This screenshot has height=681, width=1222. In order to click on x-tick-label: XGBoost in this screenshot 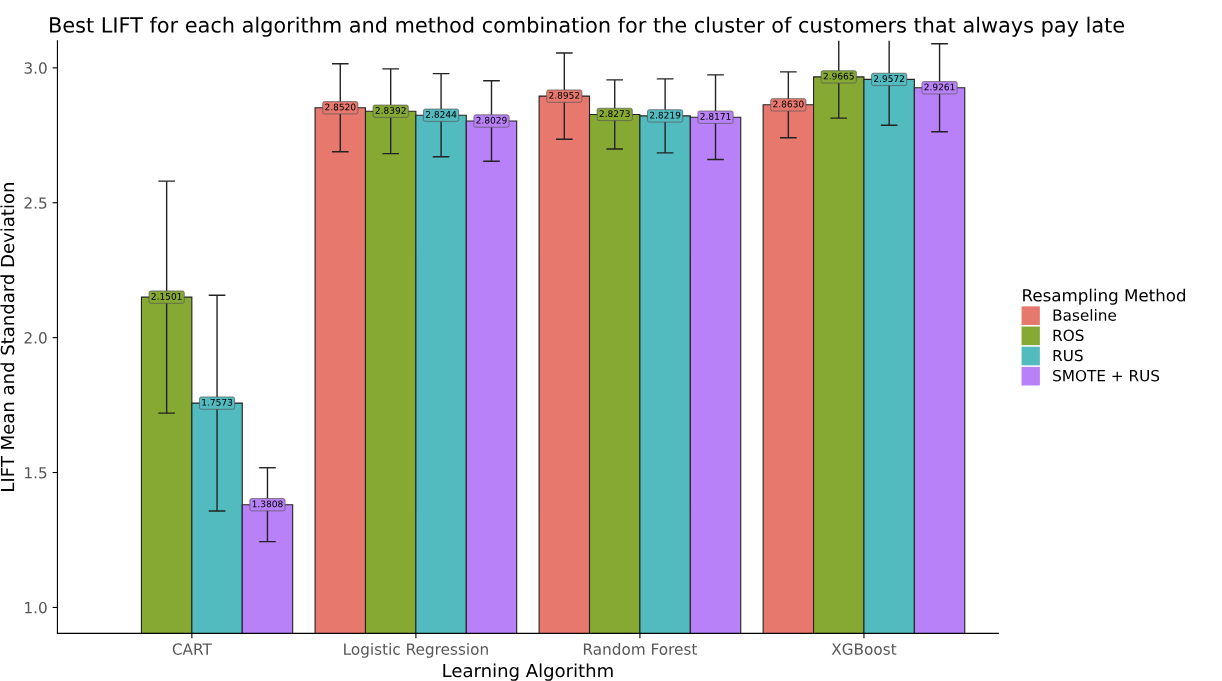, I will do `click(864, 649)`.